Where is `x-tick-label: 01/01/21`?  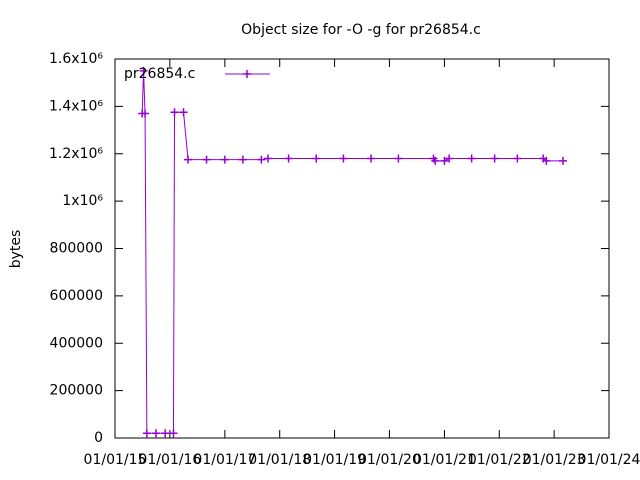 x-tick-label: 01/01/21 is located at coordinates (444, 460).